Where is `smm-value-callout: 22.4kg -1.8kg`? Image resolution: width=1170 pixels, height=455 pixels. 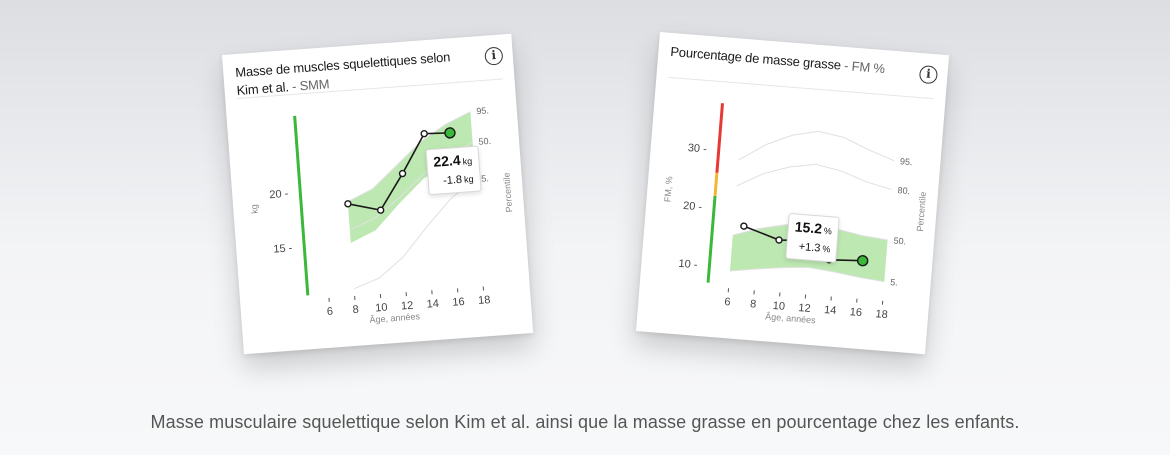
smm-value-callout: 22.4kg -1.8kg is located at coordinates (453, 170).